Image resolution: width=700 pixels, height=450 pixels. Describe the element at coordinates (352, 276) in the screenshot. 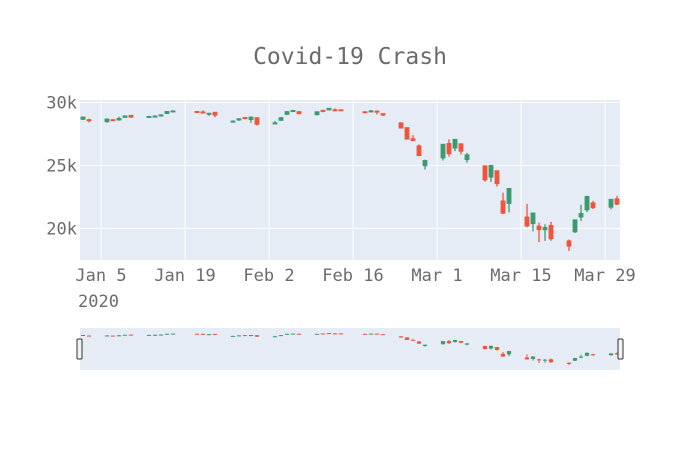

I see `x-tick-label: Feb 16` at that location.